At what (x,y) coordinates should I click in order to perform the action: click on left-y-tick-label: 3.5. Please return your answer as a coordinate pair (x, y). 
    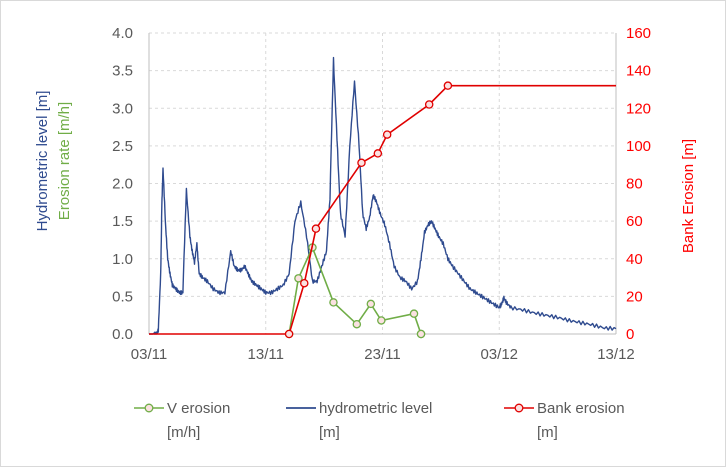
    Looking at the image, I should click on (122, 71).